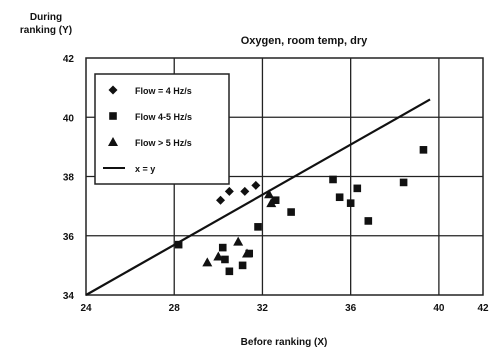 The width and height of the screenshot is (489, 357). I want to click on legend-swatch-square, so click(113, 116).